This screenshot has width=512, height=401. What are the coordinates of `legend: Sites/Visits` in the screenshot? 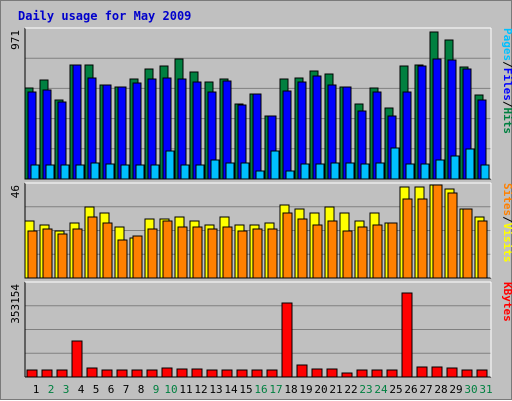 It's located at (506, 223).